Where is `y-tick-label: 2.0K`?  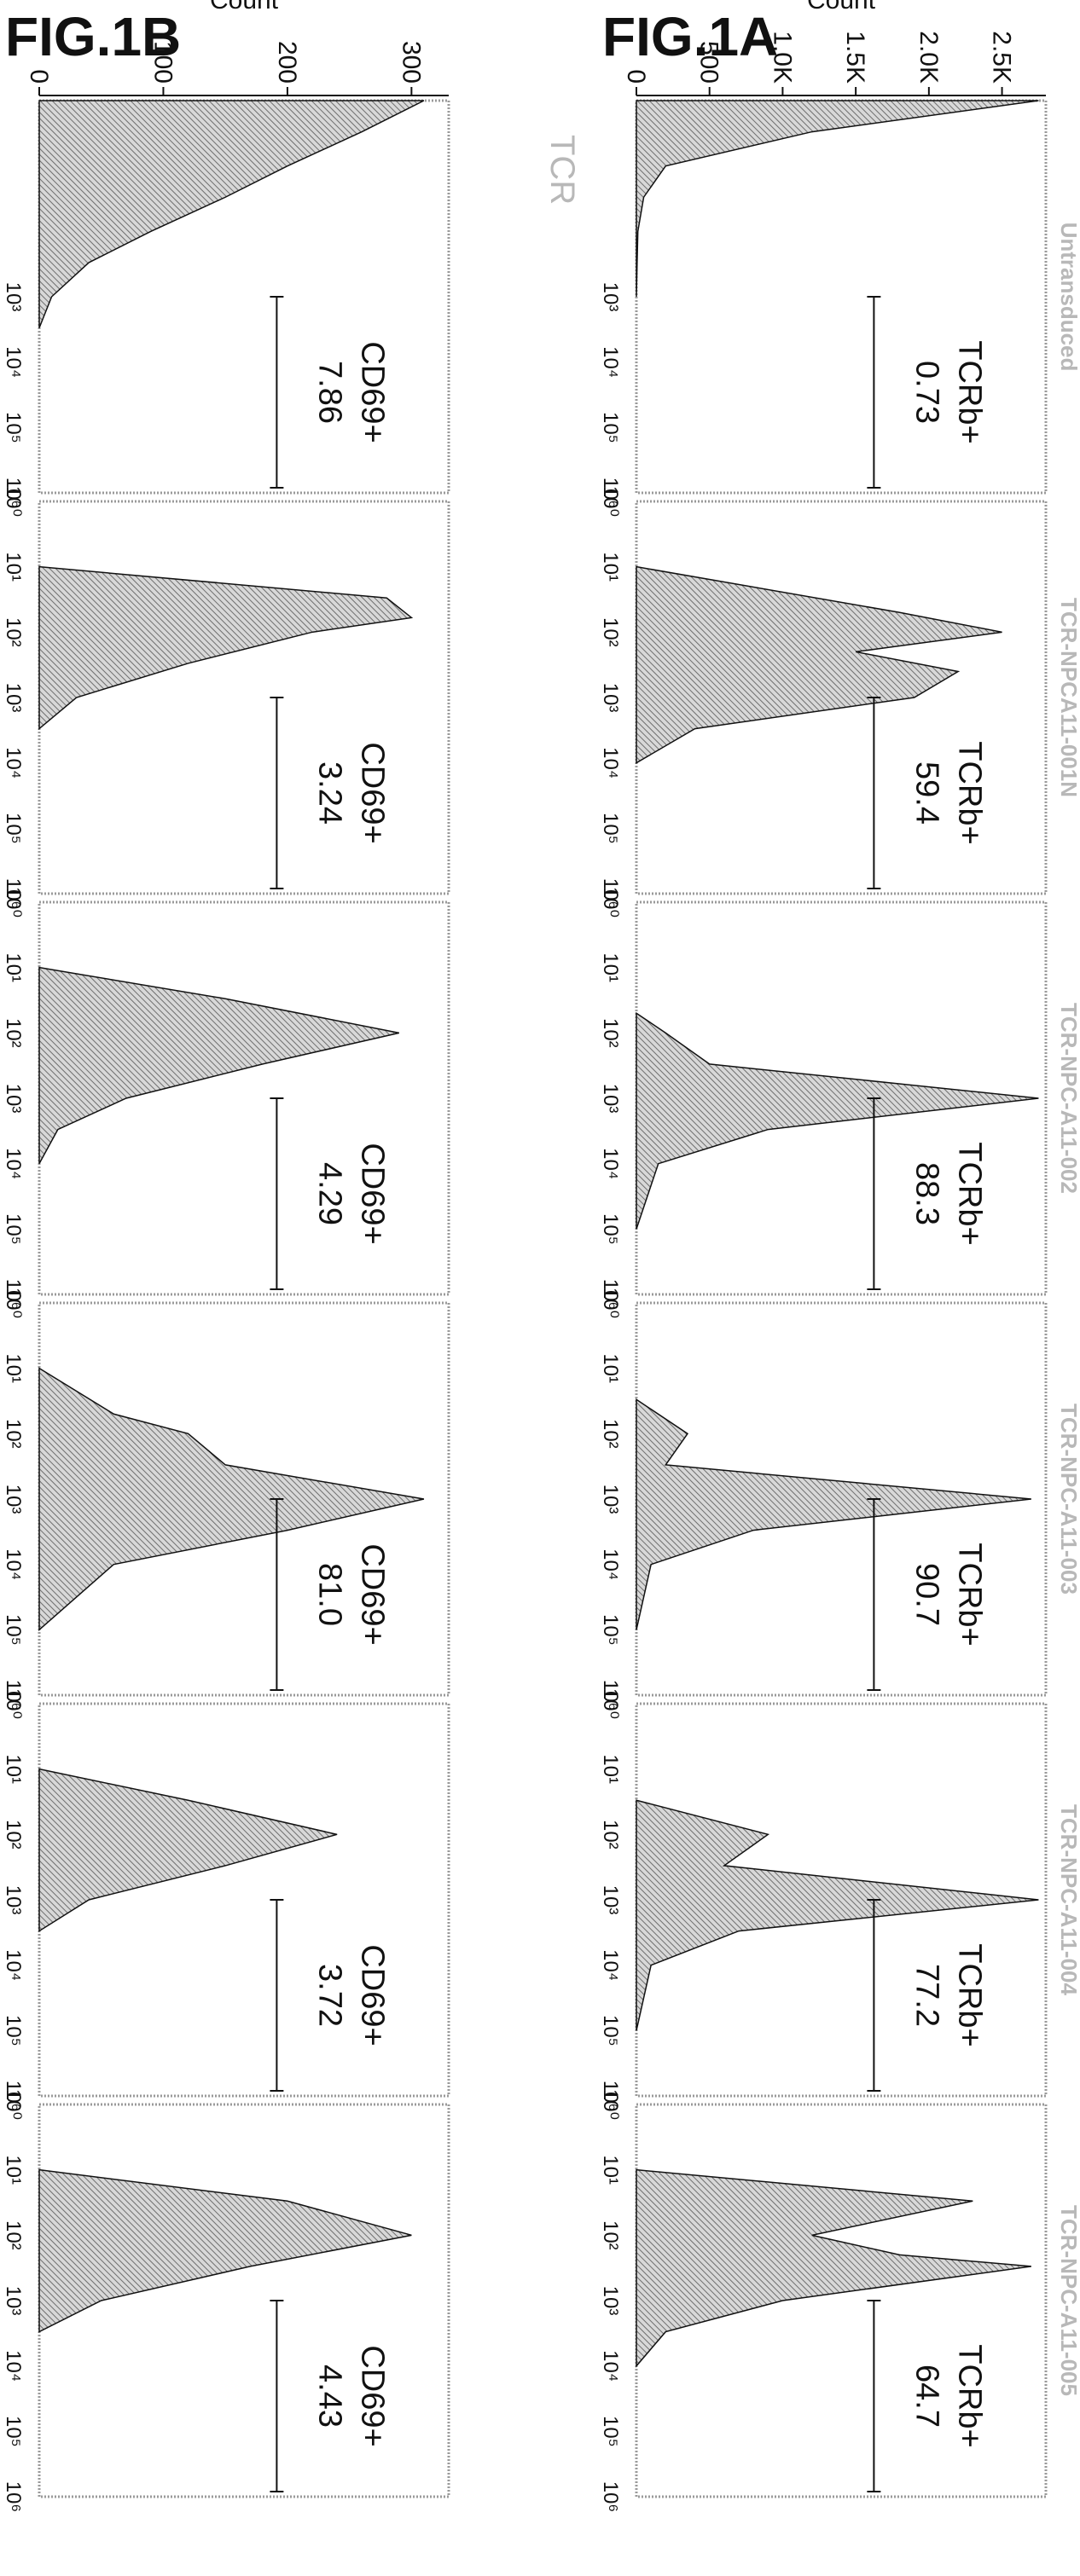 y-tick-label: 2.0K is located at coordinates (929, 57).